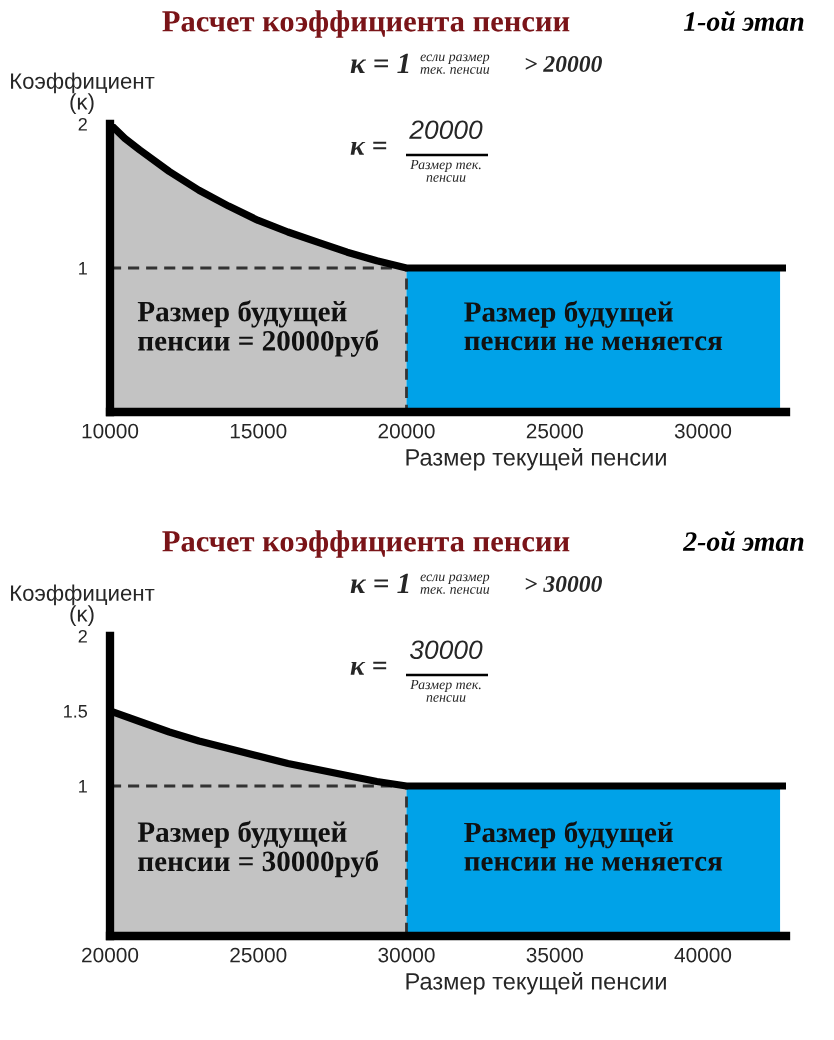  I want to click on chart-subtitle: 2-ой этап, so click(743, 541).